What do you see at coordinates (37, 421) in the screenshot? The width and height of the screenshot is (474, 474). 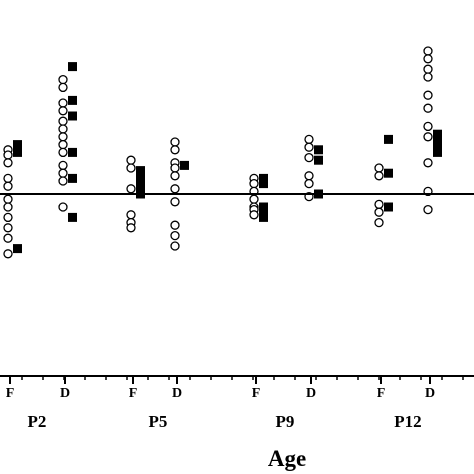 I see `group-label: P2` at bounding box center [37, 421].